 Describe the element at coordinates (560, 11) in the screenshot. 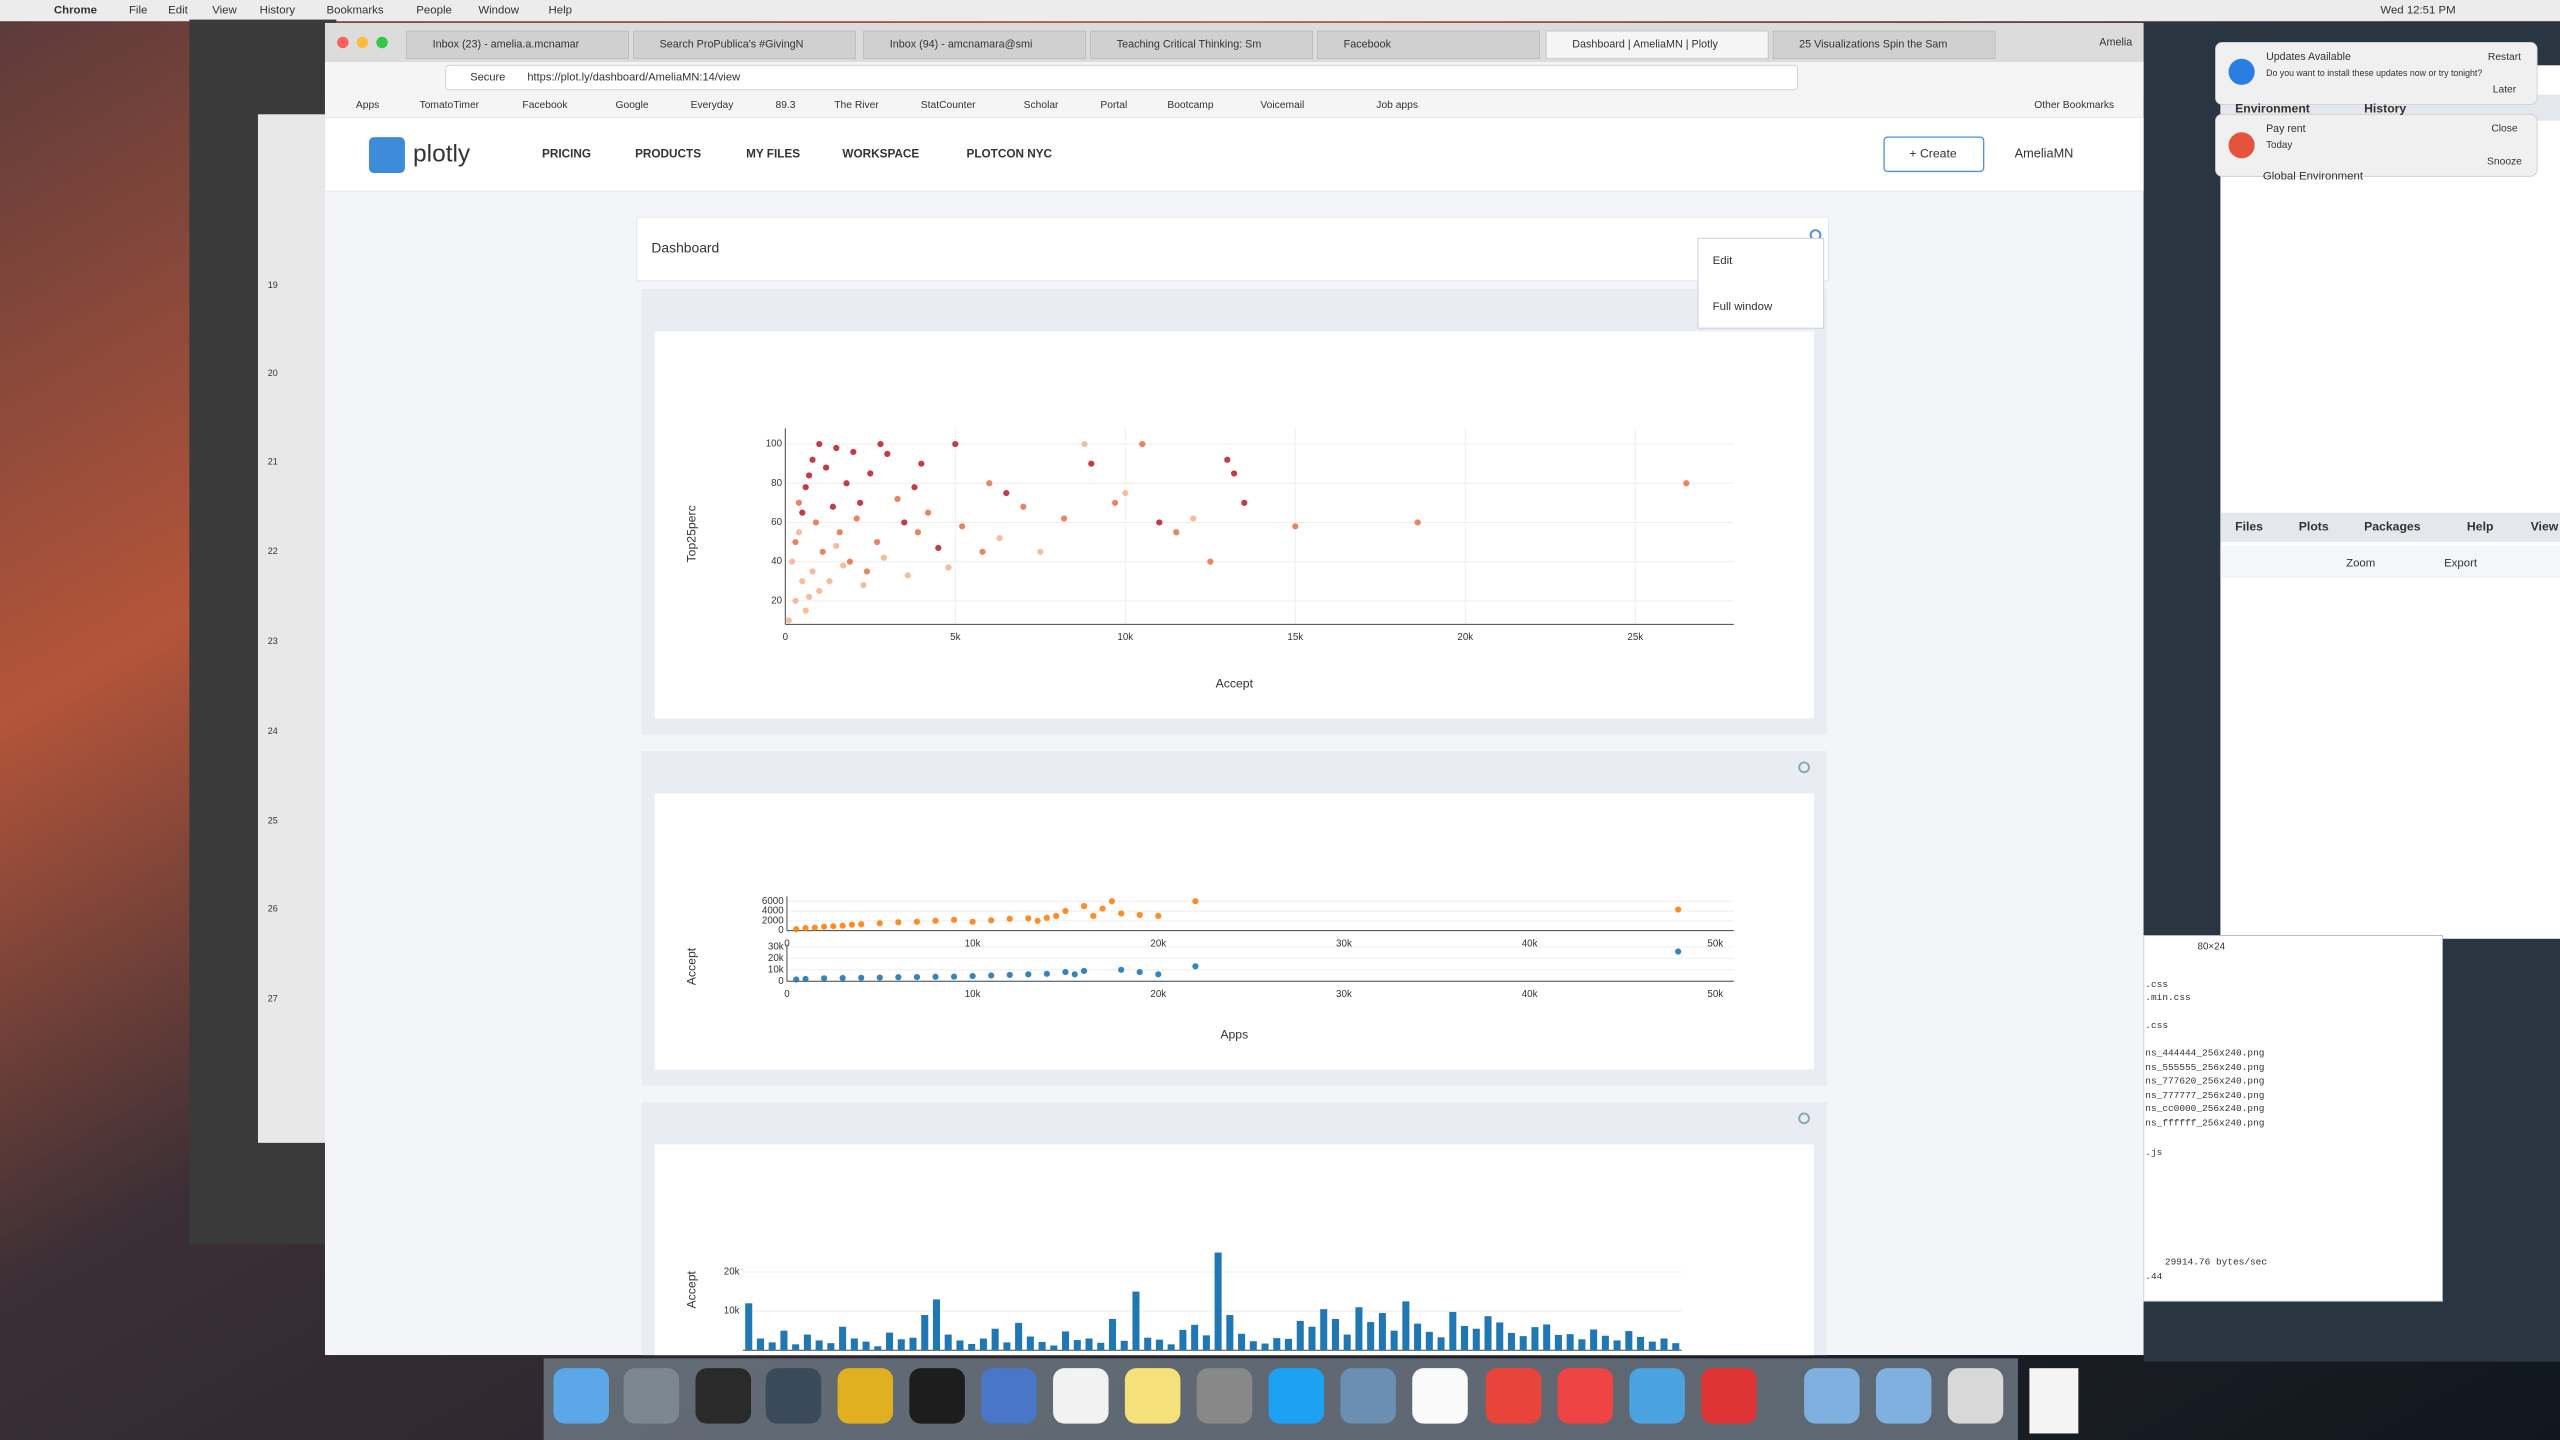

I see `menu-item: Help` at that location.